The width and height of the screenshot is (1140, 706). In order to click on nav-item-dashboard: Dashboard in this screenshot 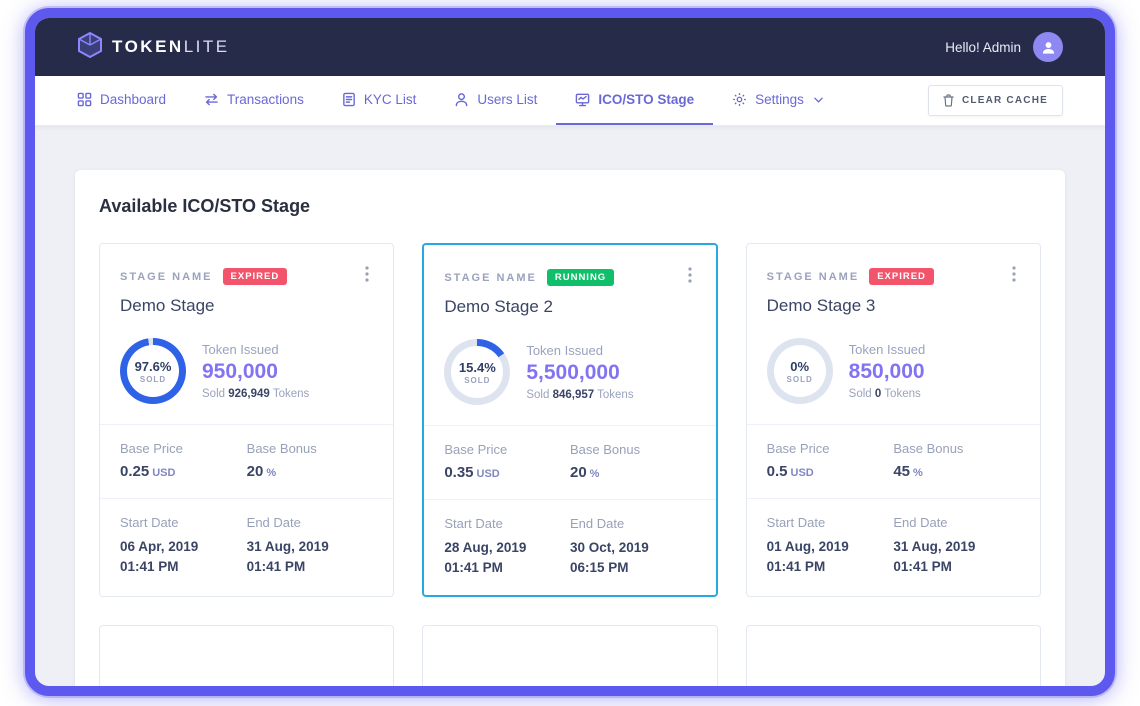, I will do `click(131, 100)`.